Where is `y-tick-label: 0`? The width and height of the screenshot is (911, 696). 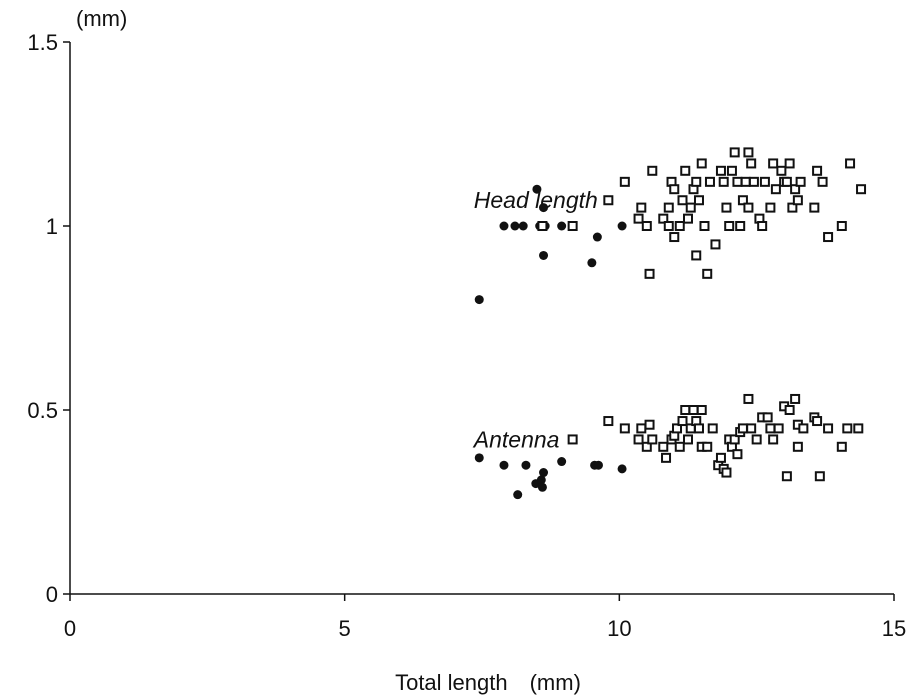
y-tick-label: 0 is located at coordinates (52, 594).